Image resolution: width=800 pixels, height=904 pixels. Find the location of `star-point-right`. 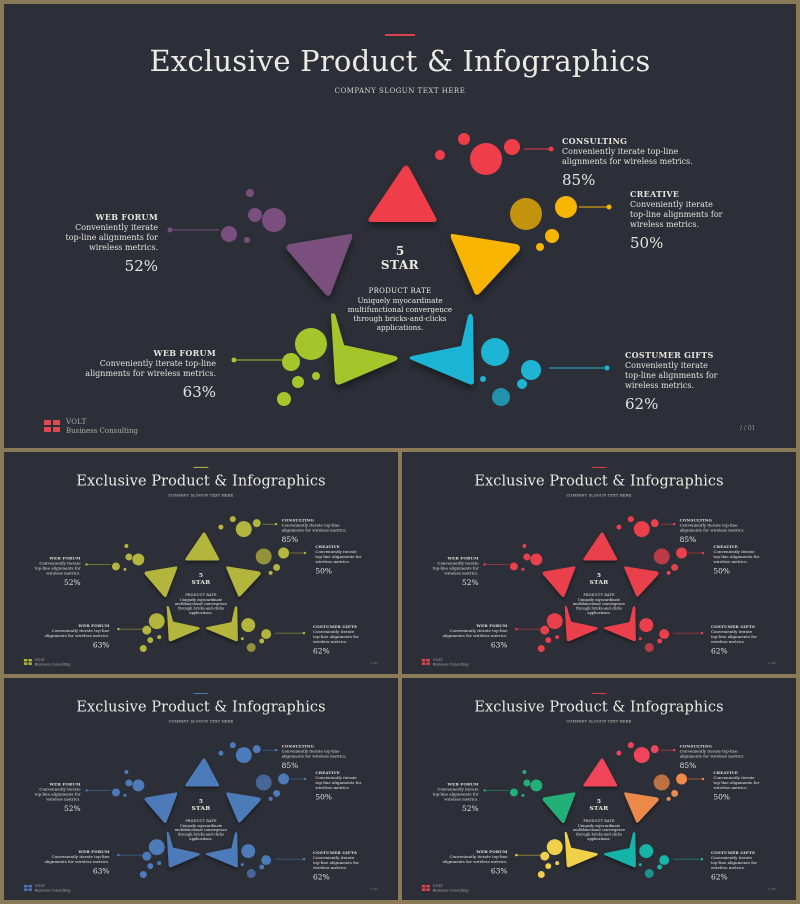

star-point-right is located at coordinates (243, 807).